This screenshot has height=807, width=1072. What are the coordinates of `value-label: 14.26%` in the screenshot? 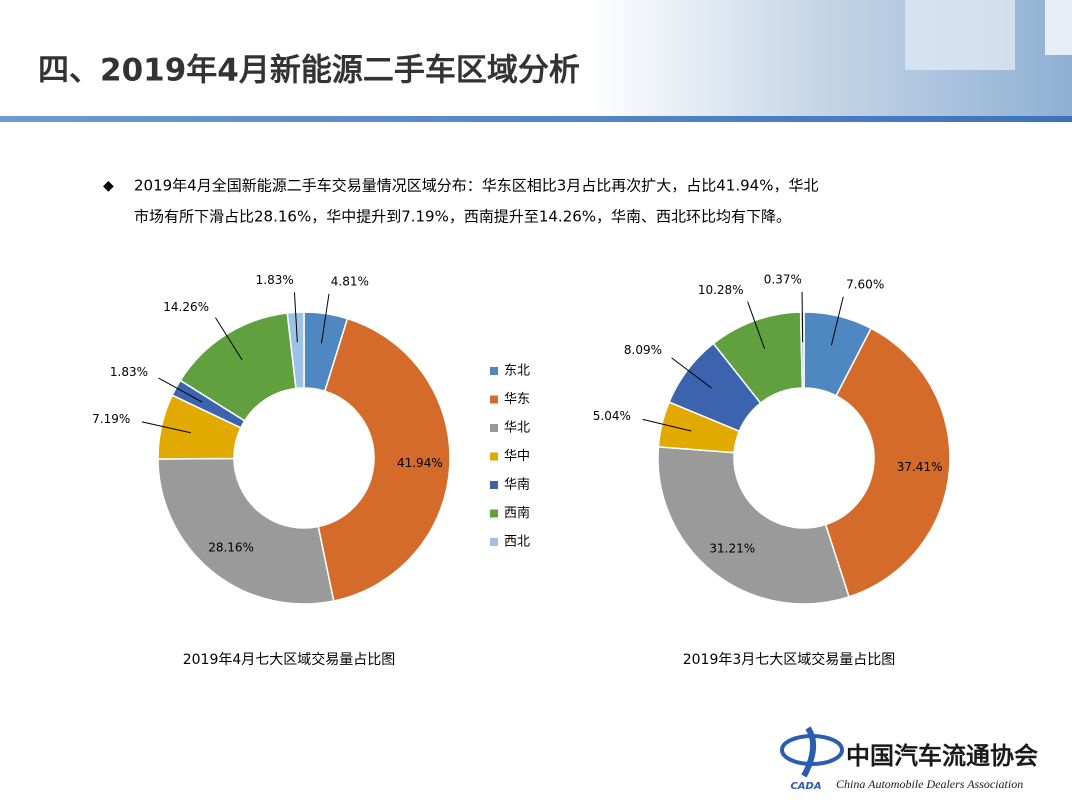 It's located at (186, 307).